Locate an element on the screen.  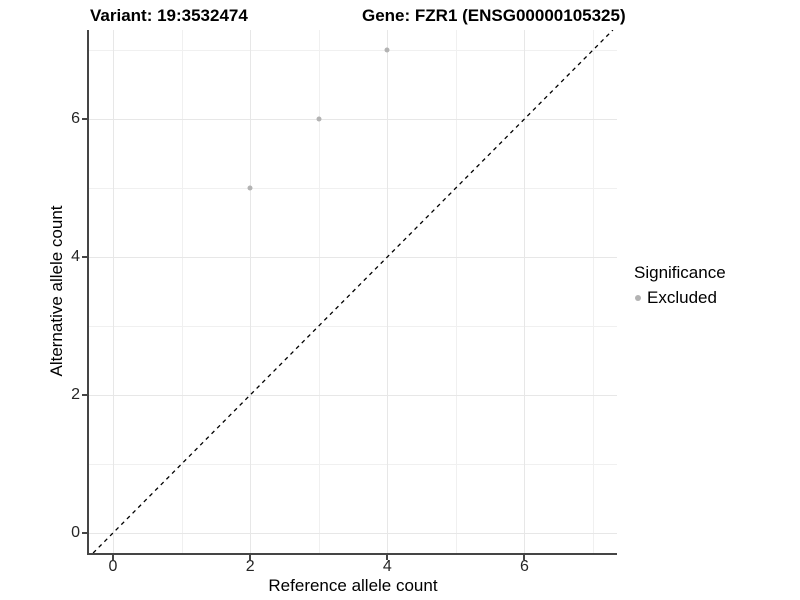
x-tick-label: 4 is located at coordinates (387, 566).